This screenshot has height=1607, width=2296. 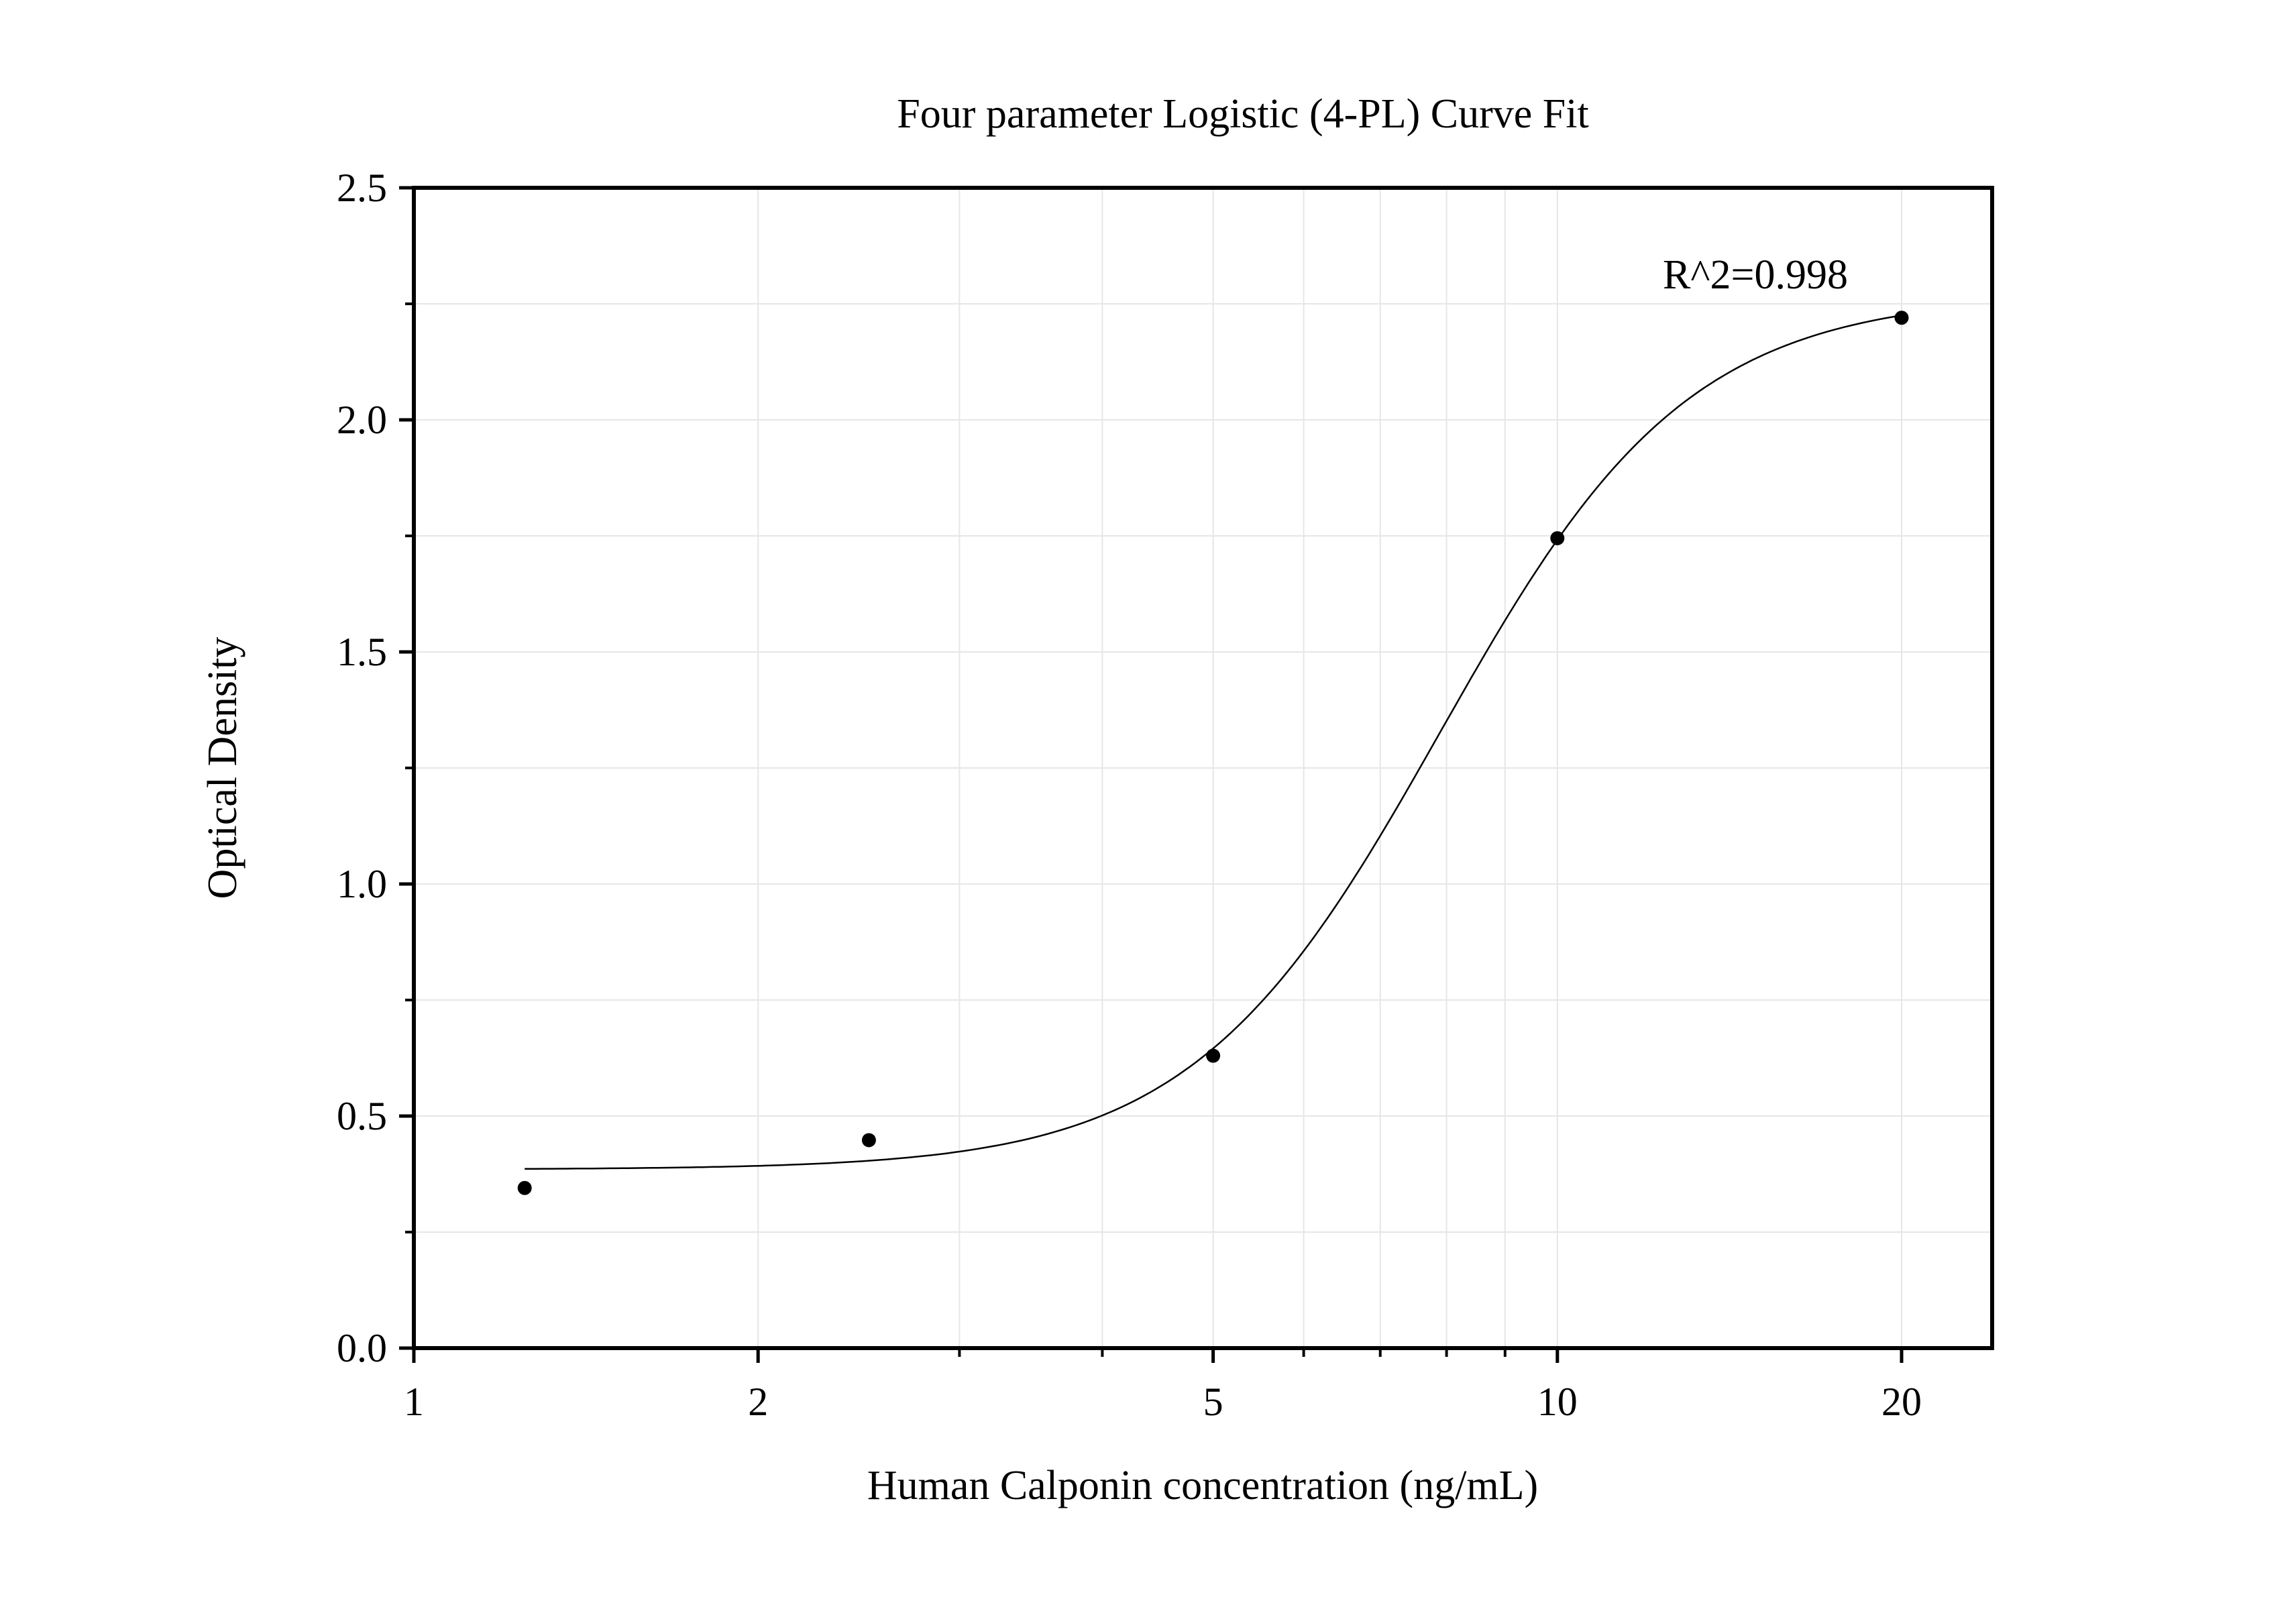 I want to click on x-tick-label: 20, so click(x=1902, y=1402).